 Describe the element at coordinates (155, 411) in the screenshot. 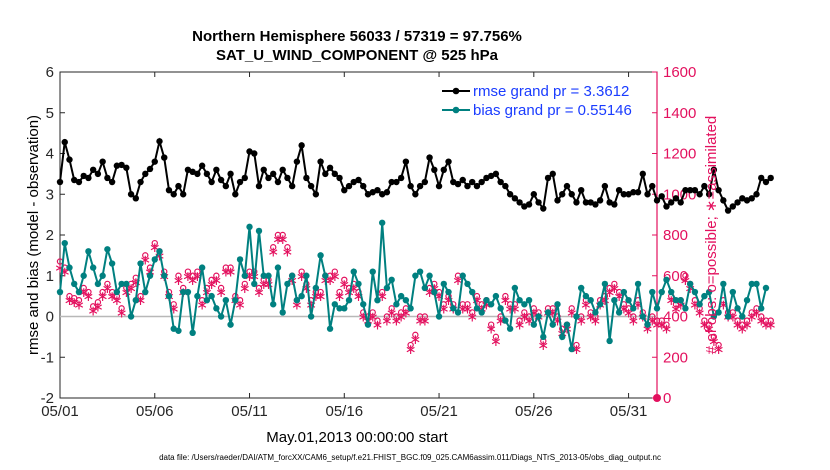

I see `x-tick-label: 05/06` at that location.